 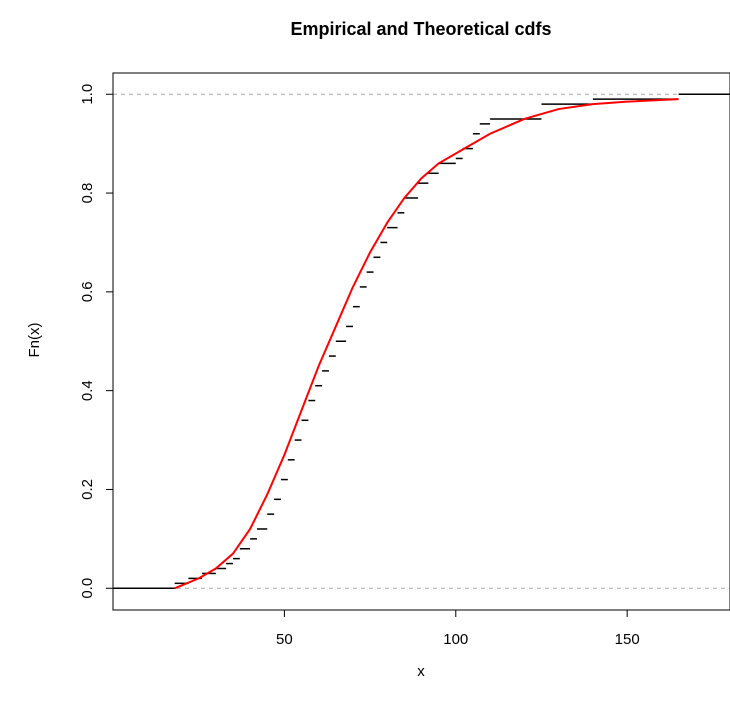 What do you see at coordinates (455, 639) in the screenshot?
I see `x-tick-label: 100` at bounding box center [455, 639].